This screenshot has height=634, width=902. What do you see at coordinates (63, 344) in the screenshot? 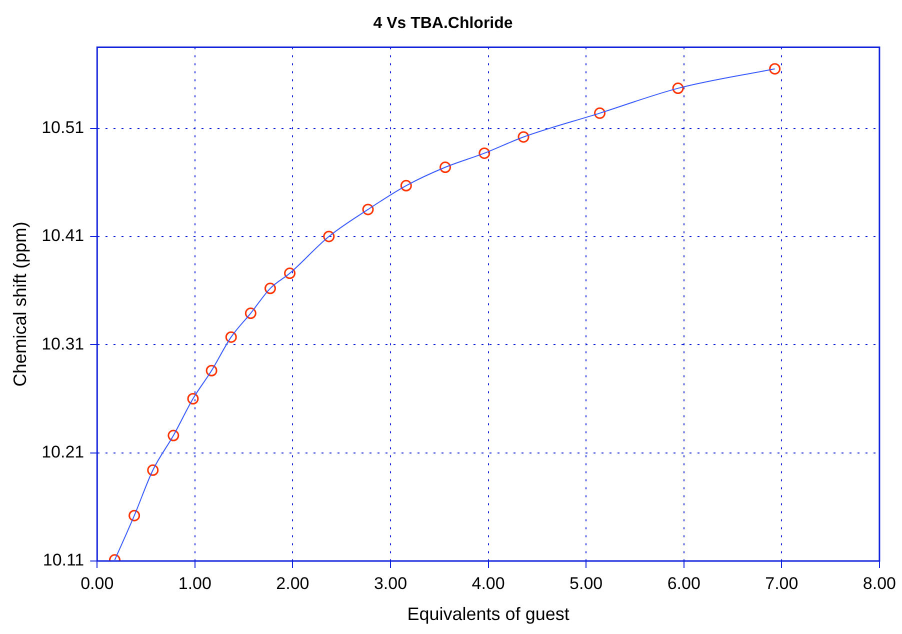
I see `y-tick-label: 10.31` at bounding box center [63, 344].